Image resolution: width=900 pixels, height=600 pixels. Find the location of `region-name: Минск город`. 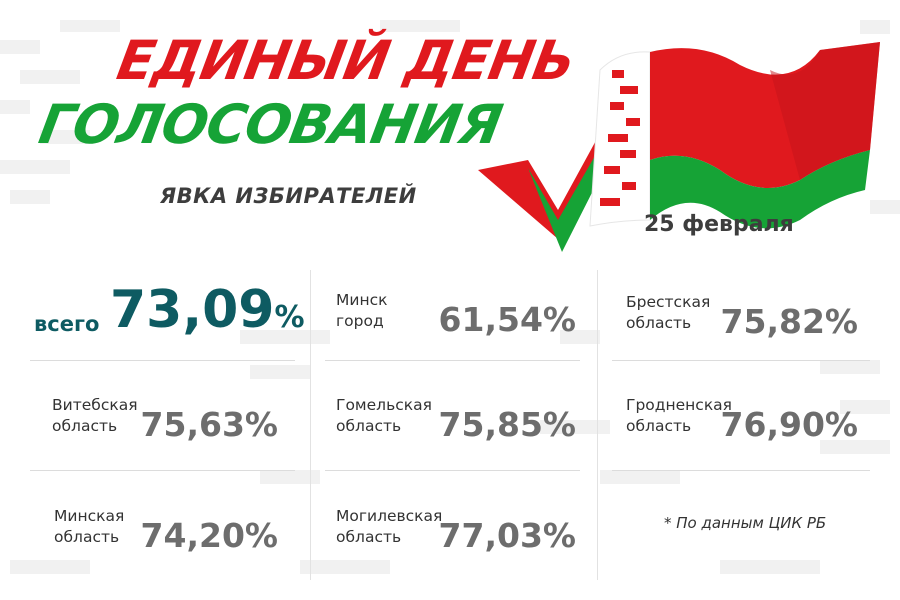

region-name: Минск город is located at coordinates (362, 310).